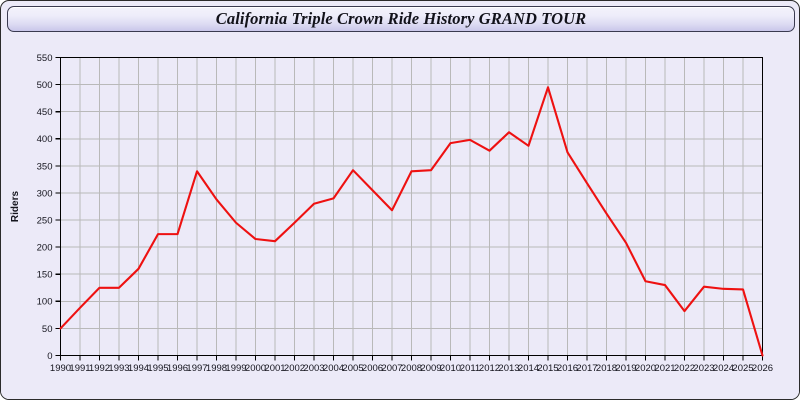 This screenshot has height=400, width=800. Describe the element at coordinates (528, 368) in the screenshot. I see `svg-text: 2014` at that location.